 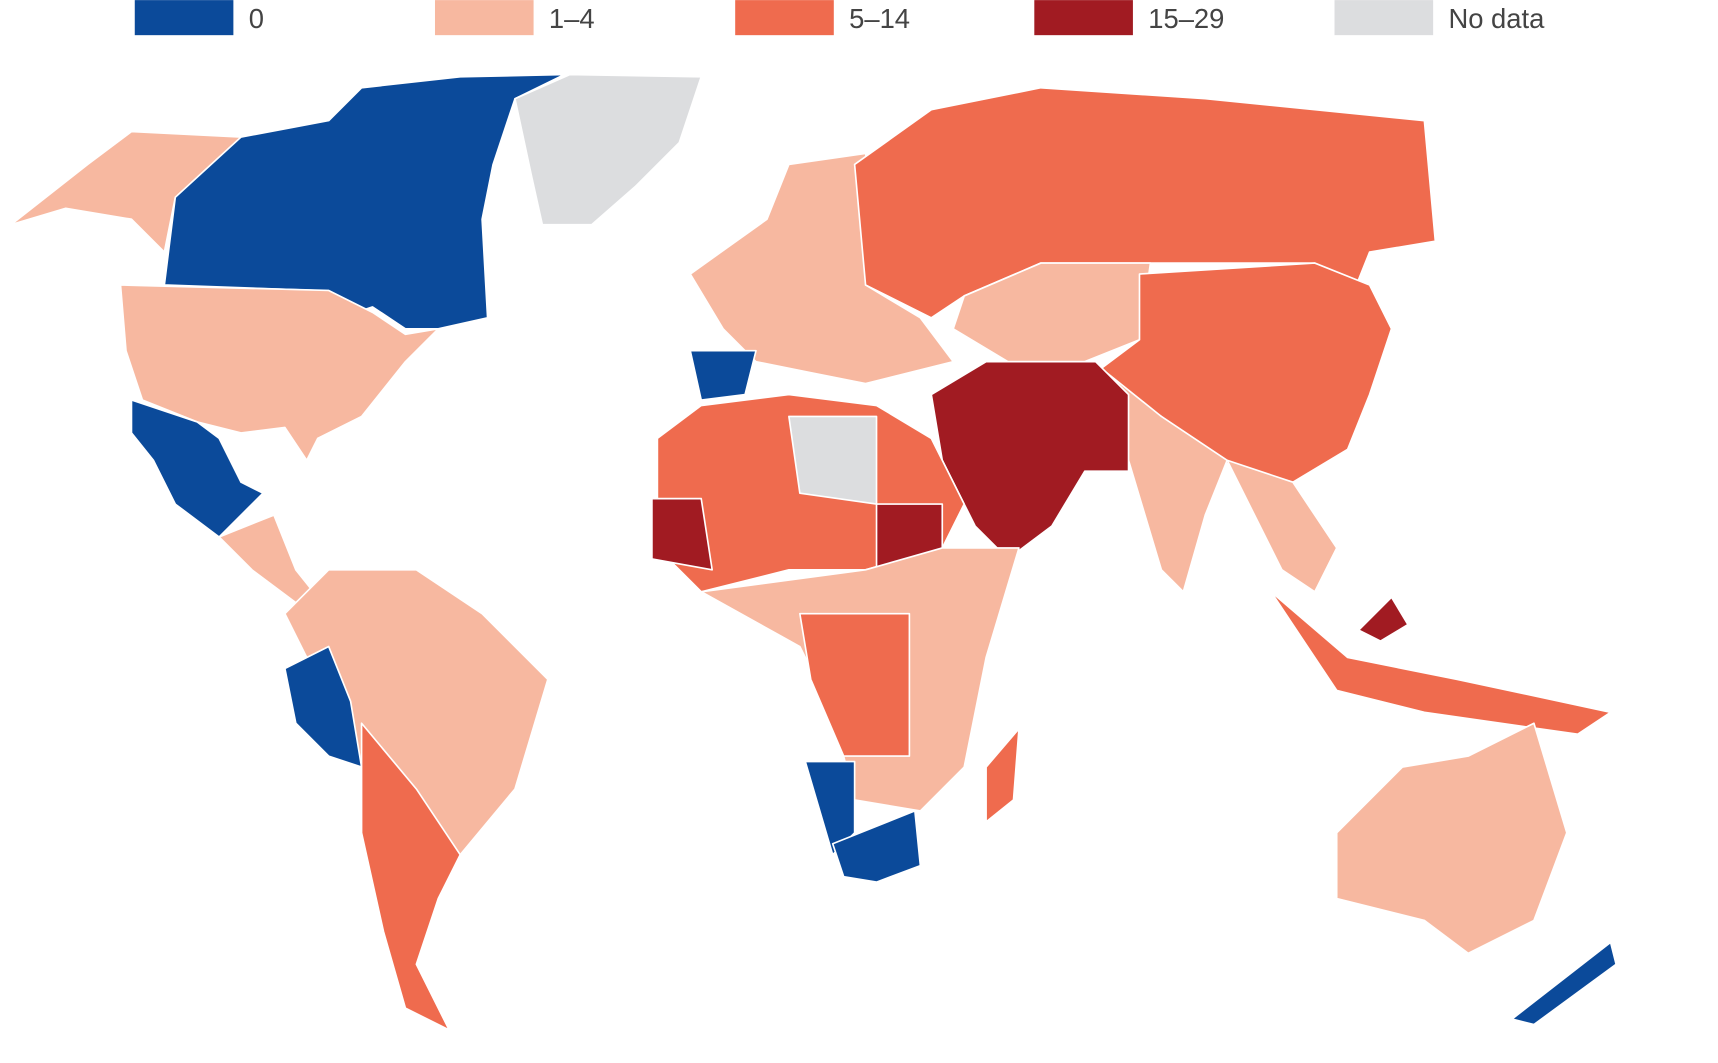 What do you see at coordinates (839, 18) in the screenshot?
I see `legend: 0 1–4 5–14 15–29 No data` at bounding box center [839, 18].